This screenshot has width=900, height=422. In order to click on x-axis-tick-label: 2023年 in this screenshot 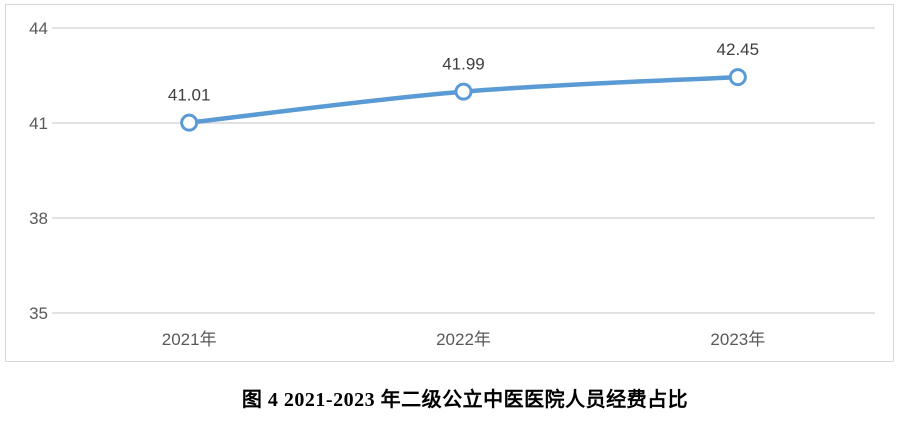, I will do `click(737, 339)`.